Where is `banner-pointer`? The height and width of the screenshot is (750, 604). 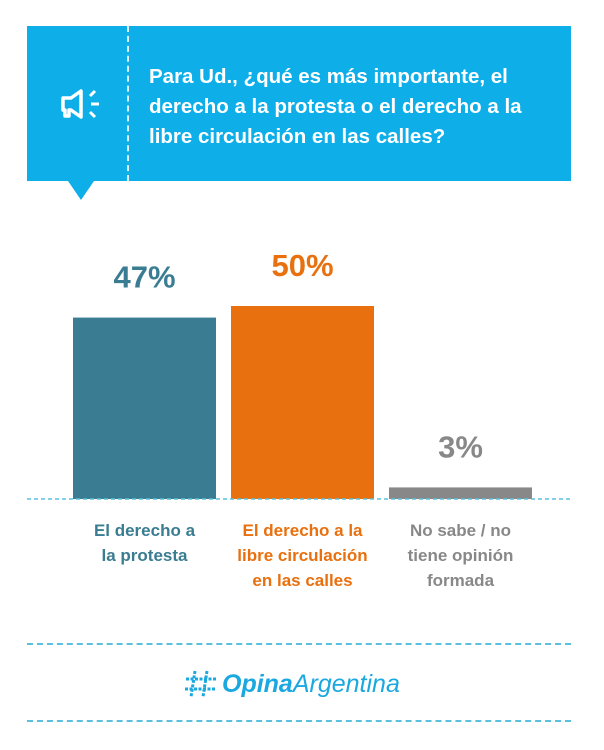
banner-pointer is located at coordinates (81, 190).